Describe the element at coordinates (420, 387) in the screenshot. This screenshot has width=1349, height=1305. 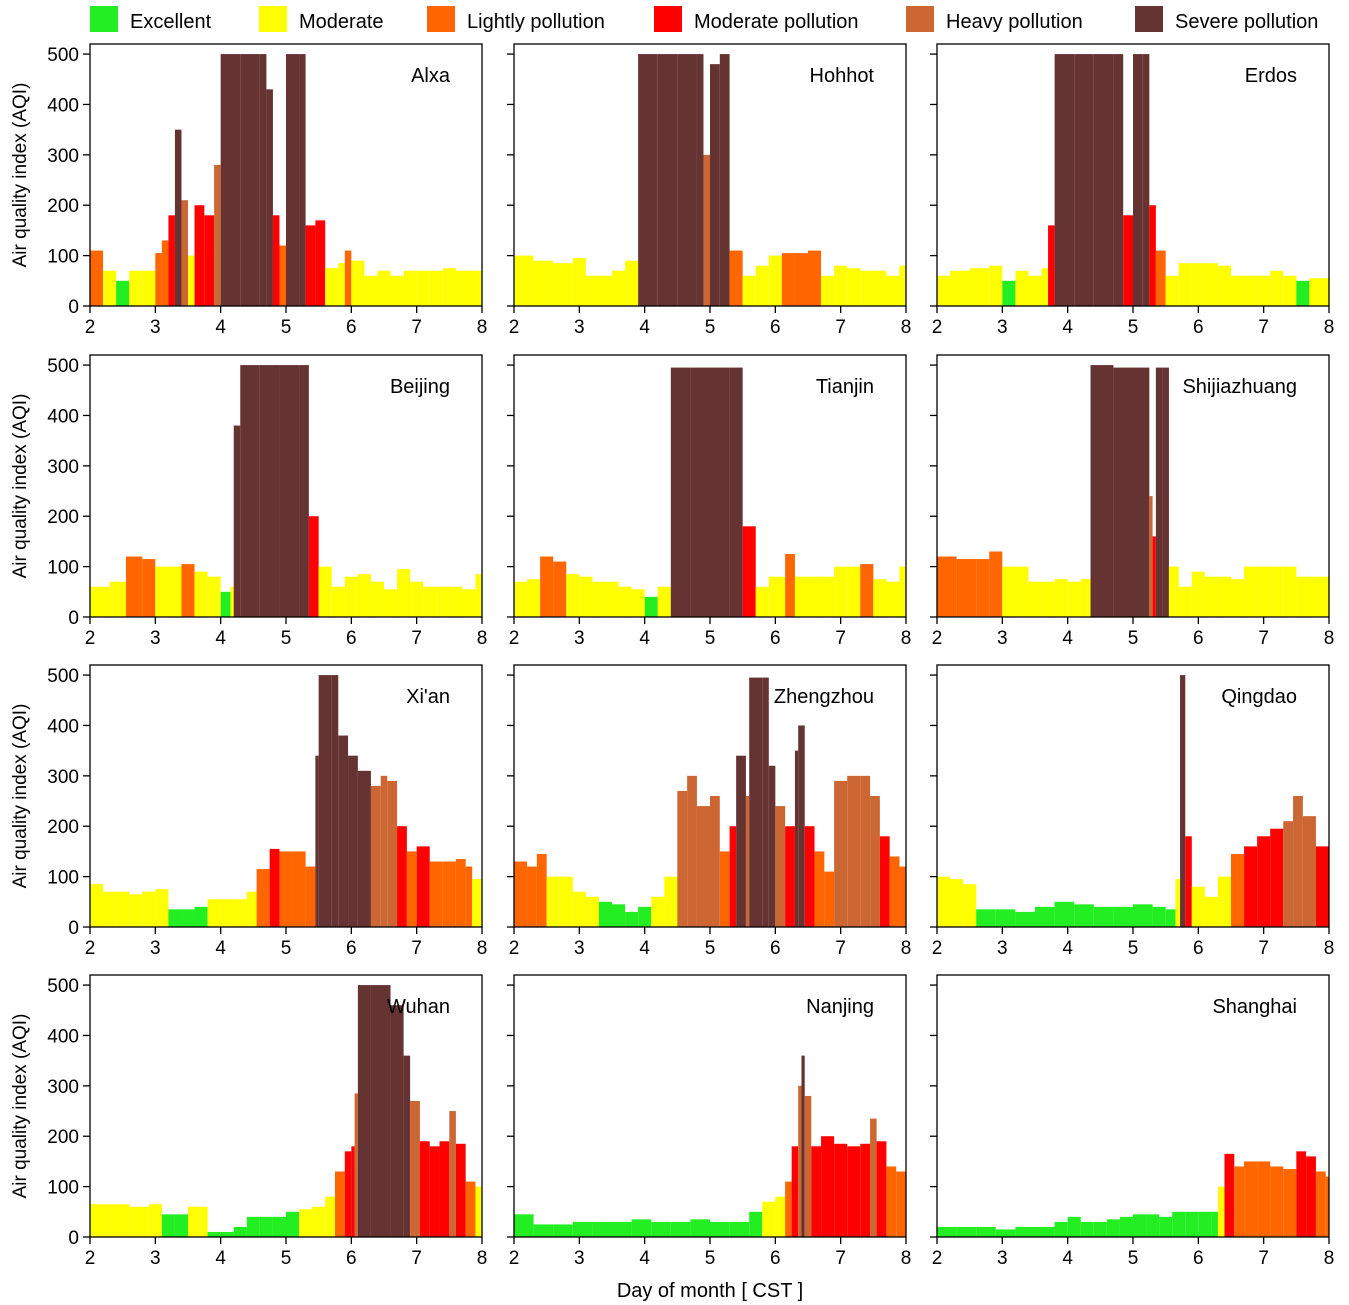
I see `city-title: Beijing` at that location.